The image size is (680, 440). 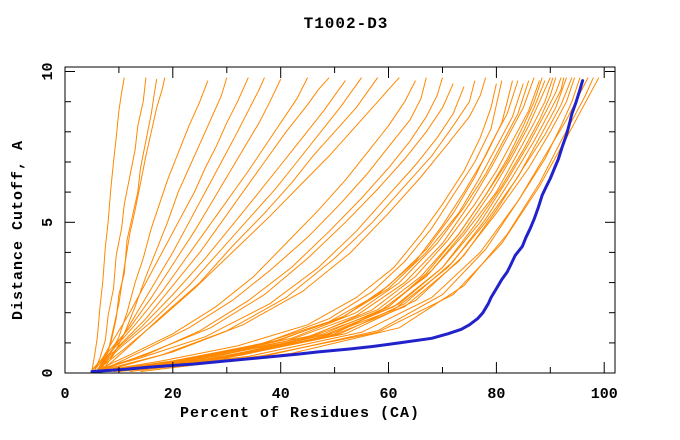 What do you see at coordinates (496, 394) in the screenshot?
I see `x-tick-label-80: 80` at bounding box center [496, 394].